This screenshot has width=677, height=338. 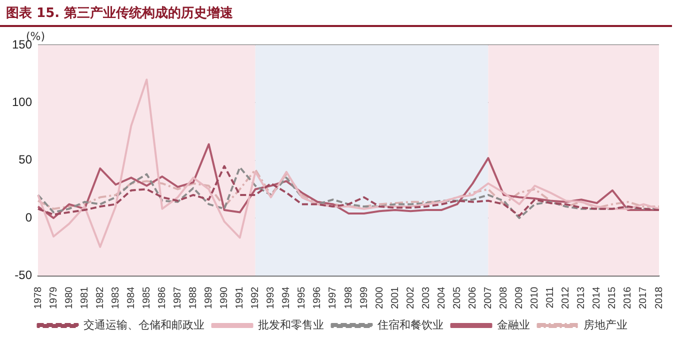 What do you see at coordinates (25, 159) in the screenshot?
I see `y-tick-label: 50` at bounding box center [25, 159].